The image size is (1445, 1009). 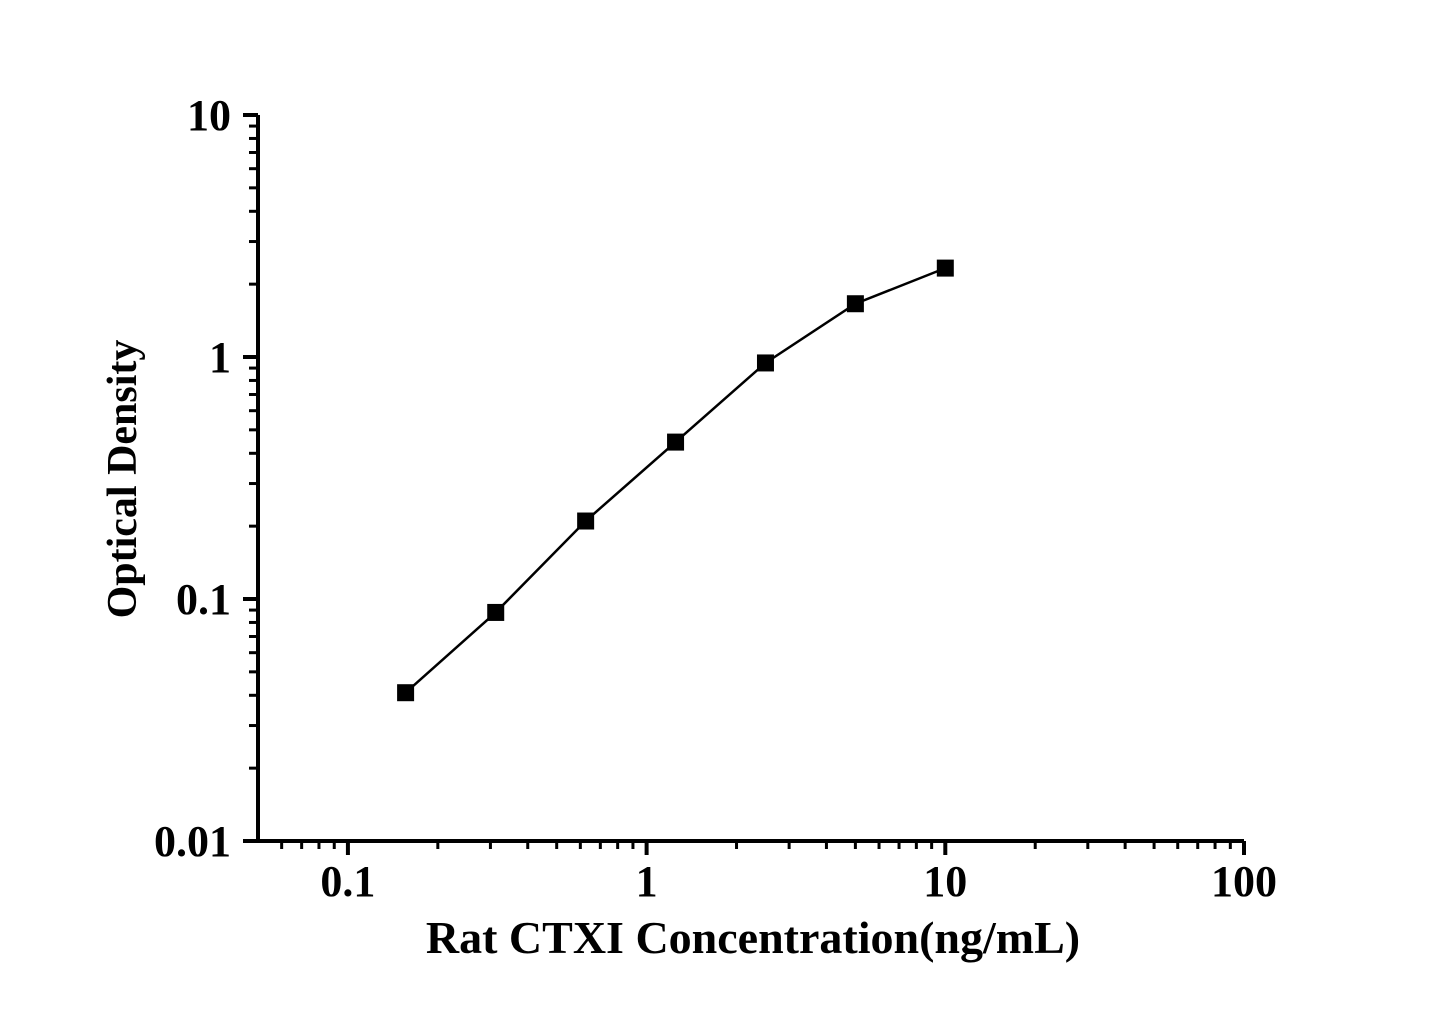 What do you see at coordinates (945, 881) in the screenshot?
I see `x-tick-label: 10` at bounding box center [945, 881].